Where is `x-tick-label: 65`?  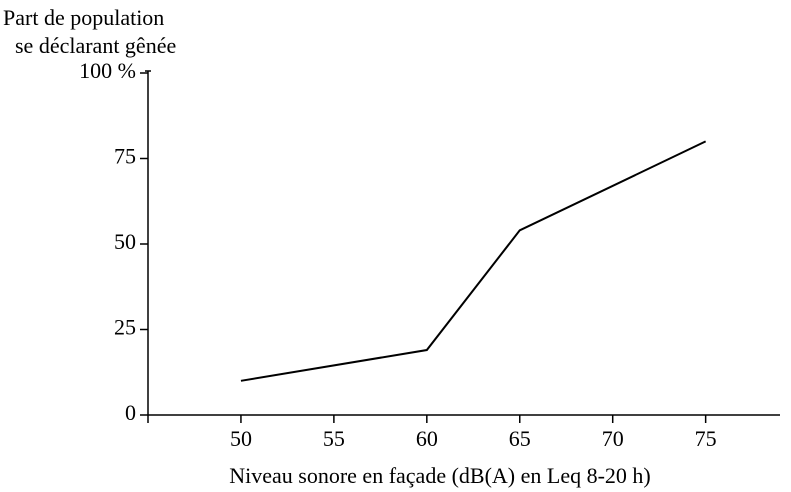
x-tick-label: 65 is located at coordinates (520, 438).